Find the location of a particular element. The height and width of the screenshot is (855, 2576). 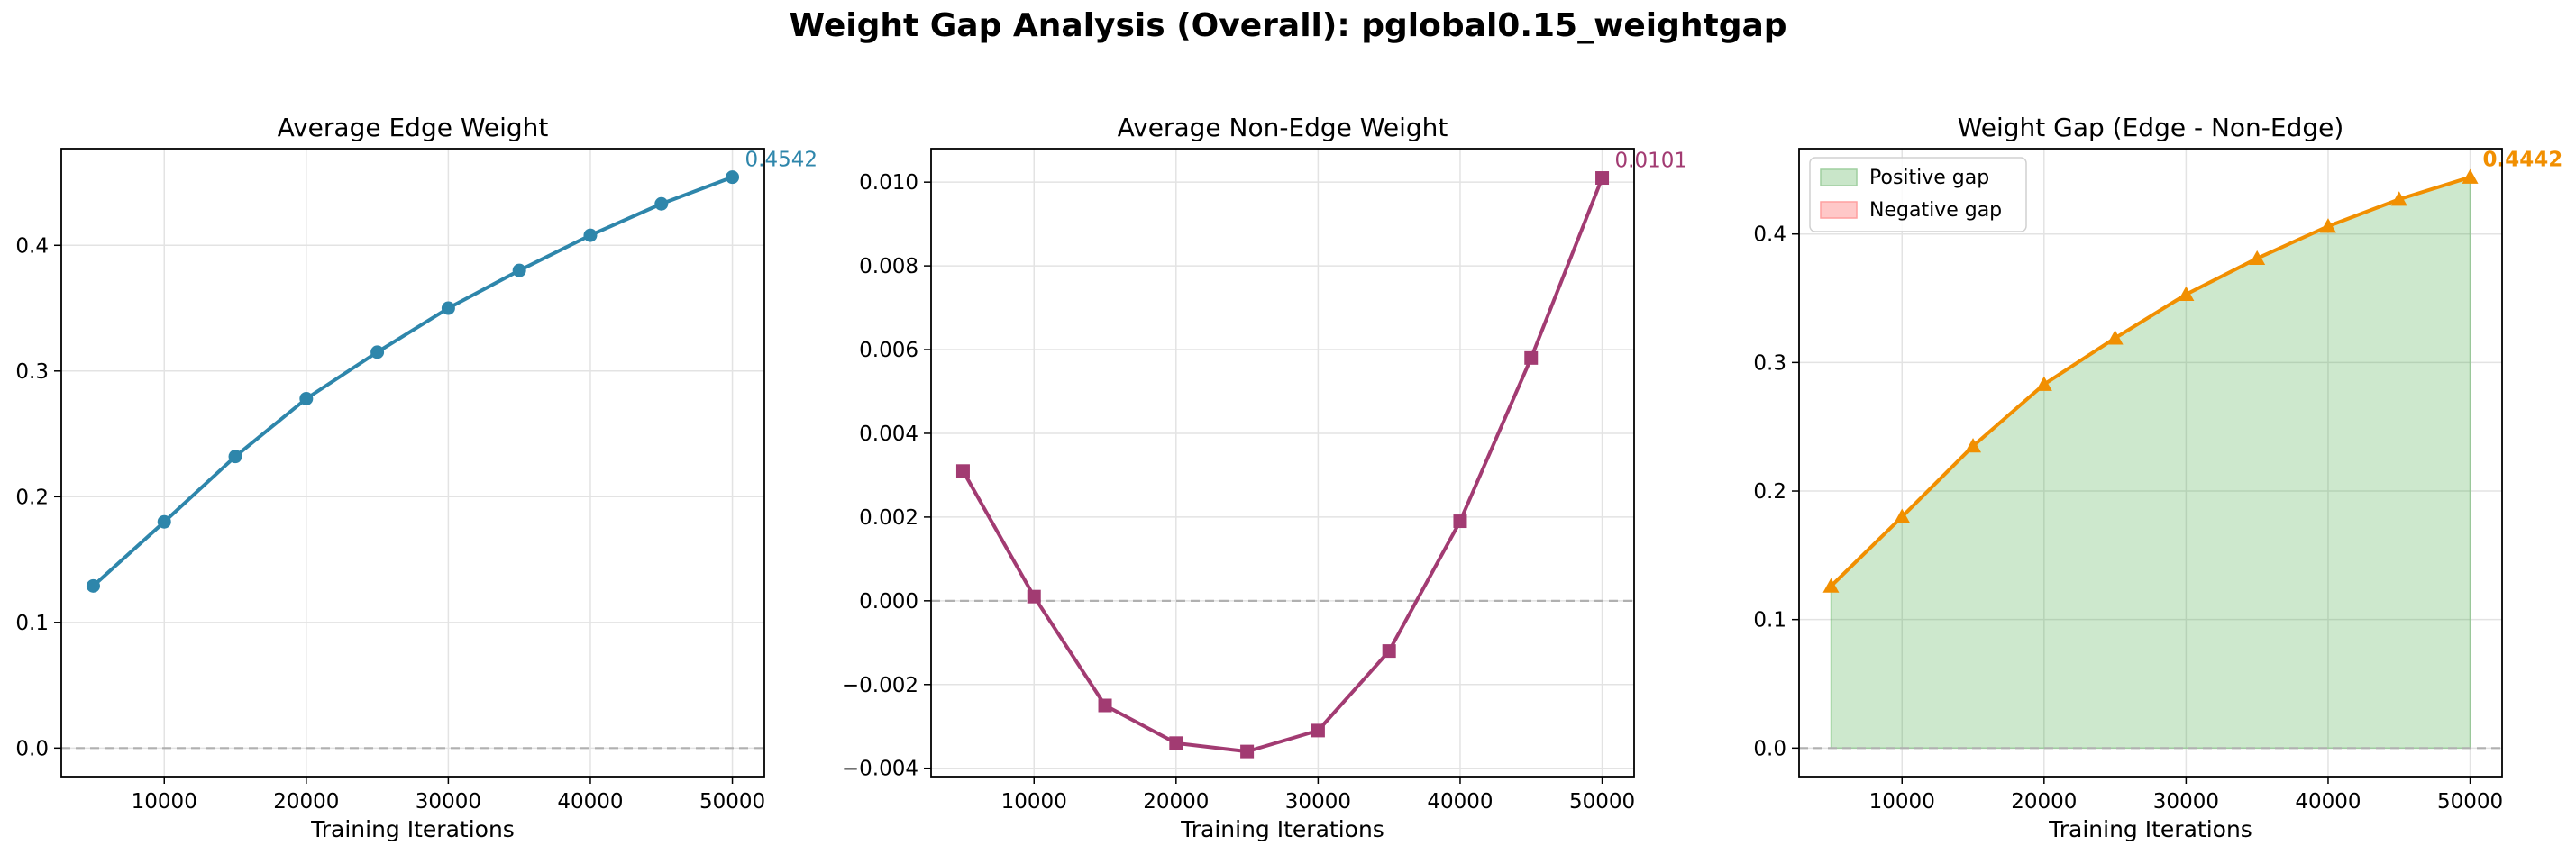

y-tick-label: −0.002 is located at coordinates (880, 685).